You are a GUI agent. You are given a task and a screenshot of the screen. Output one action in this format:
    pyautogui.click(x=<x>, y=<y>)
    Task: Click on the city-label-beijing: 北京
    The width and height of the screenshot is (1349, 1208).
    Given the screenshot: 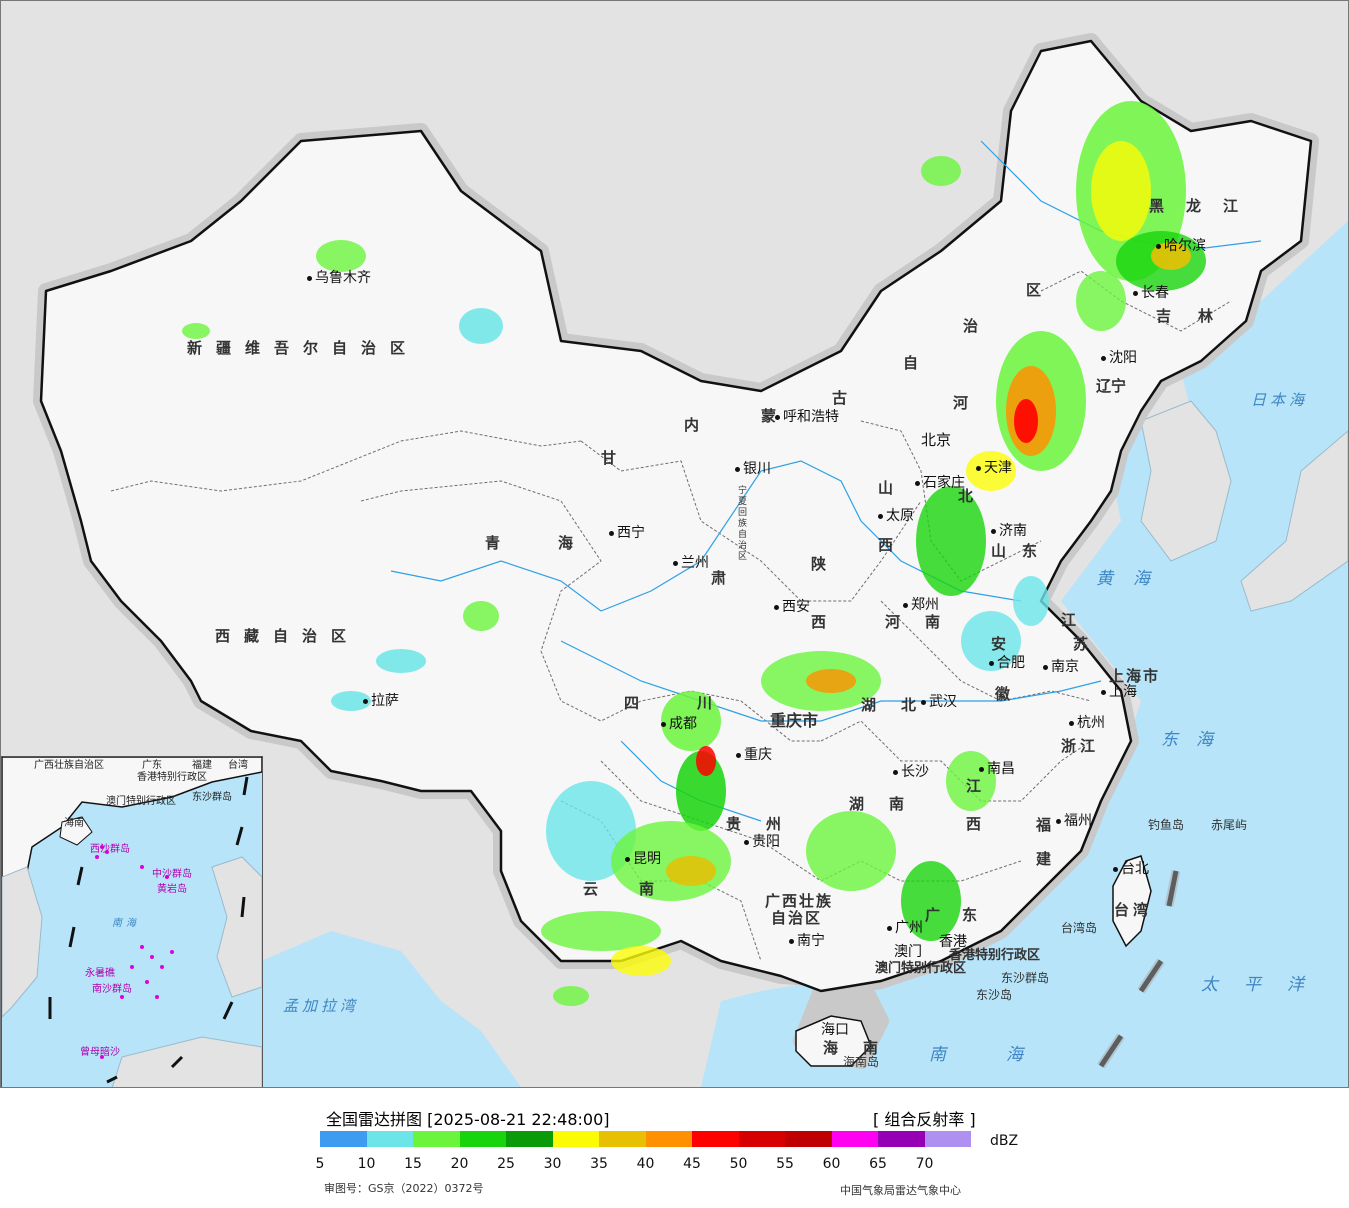 What is the action you would take?
    pyautogui.click(x=936, y=440)
    